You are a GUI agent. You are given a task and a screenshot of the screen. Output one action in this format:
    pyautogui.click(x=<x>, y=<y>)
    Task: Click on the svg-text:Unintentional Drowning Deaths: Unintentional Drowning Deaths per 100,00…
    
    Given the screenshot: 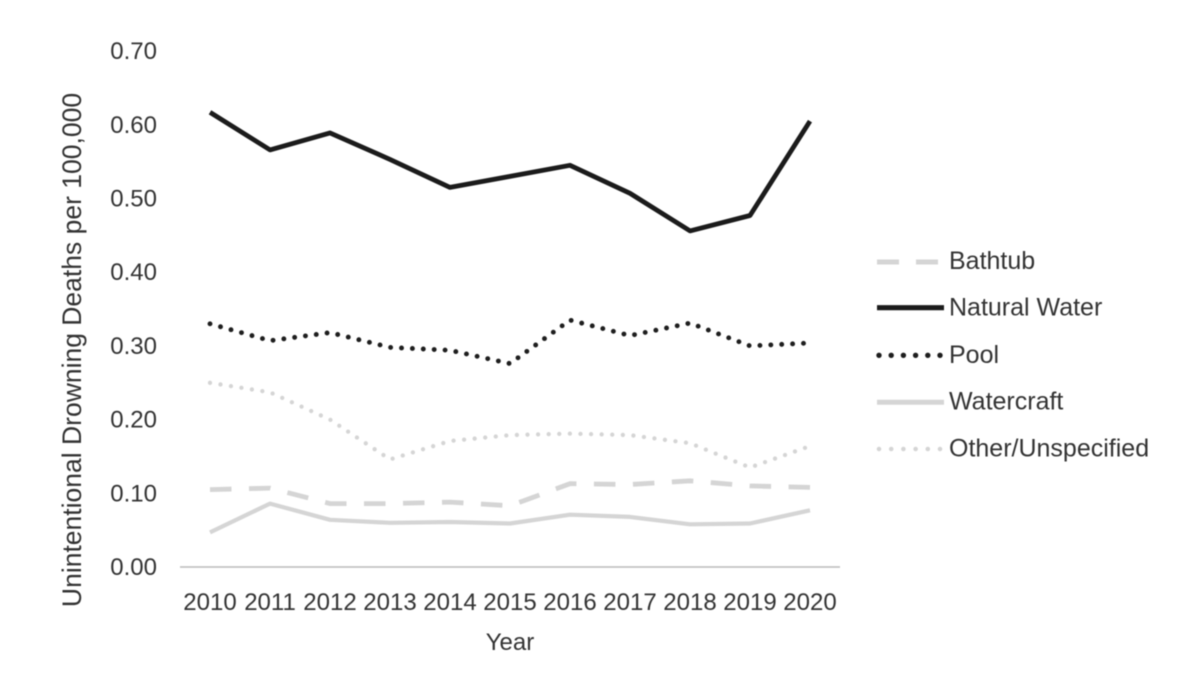 What is the action you would take?
    pyautogui.click(x=72, y=350)
    